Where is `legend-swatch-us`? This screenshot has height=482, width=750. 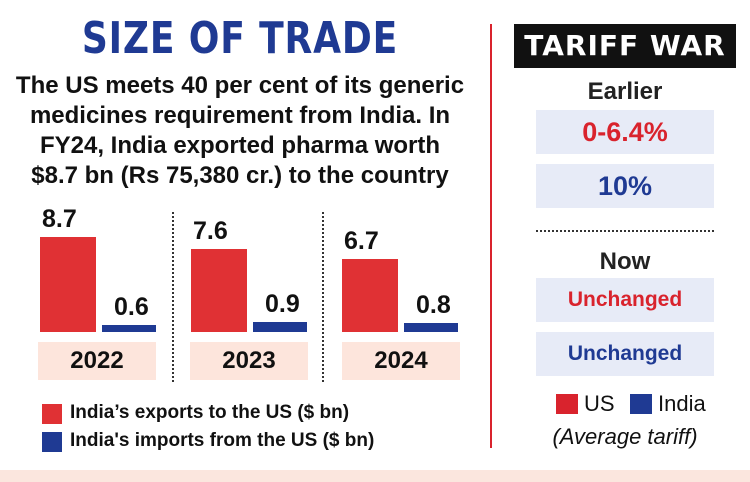
legend-swatch-us is located at coordinates (567, 404).